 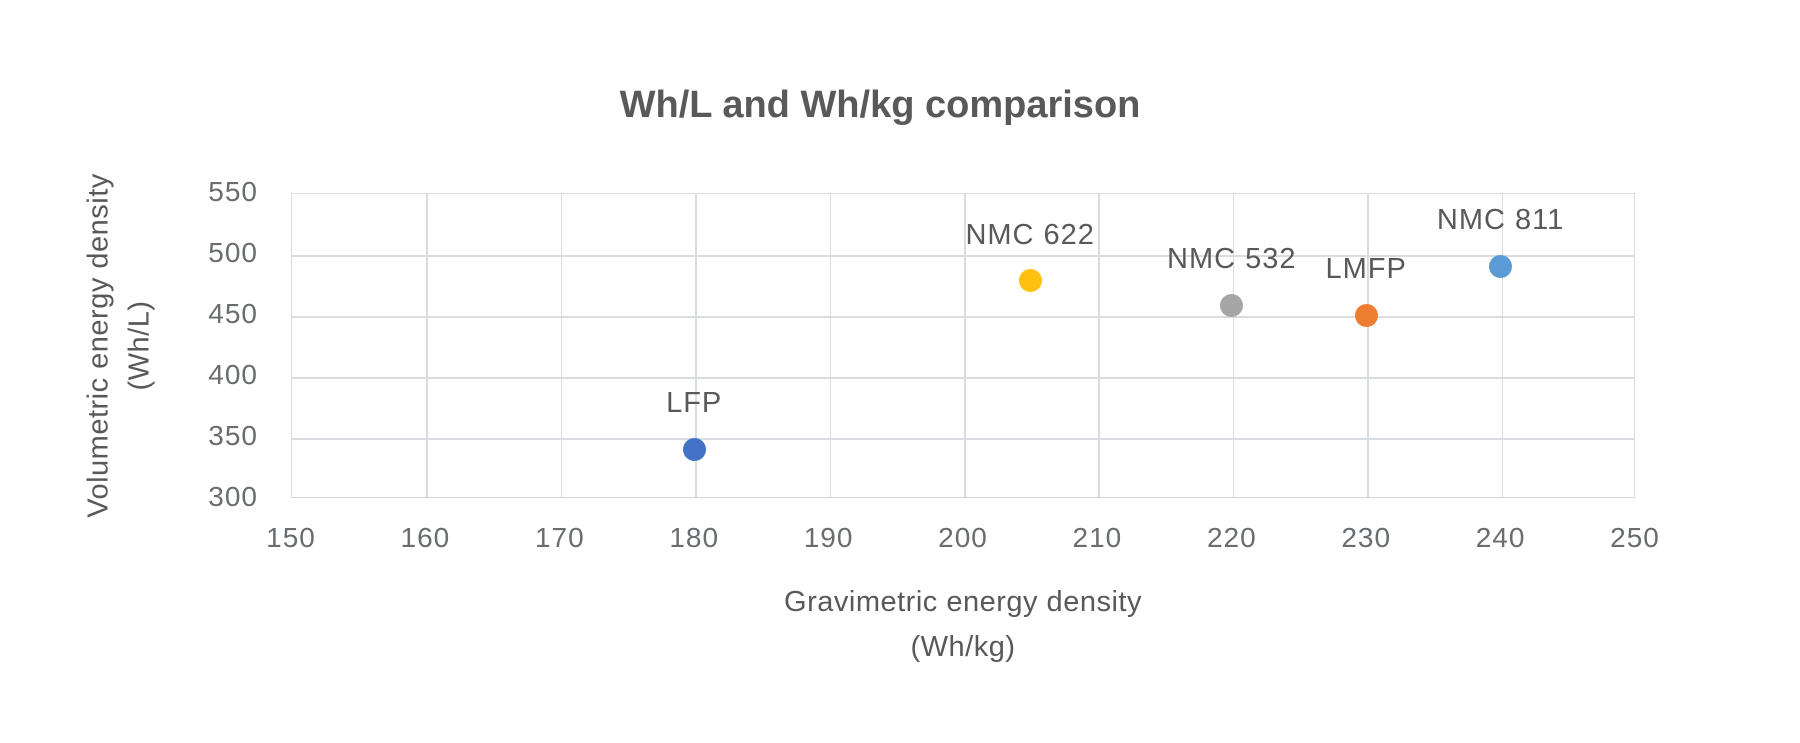 I want to click on x-tick-label-240: 240, so click(x=1500, y=537).